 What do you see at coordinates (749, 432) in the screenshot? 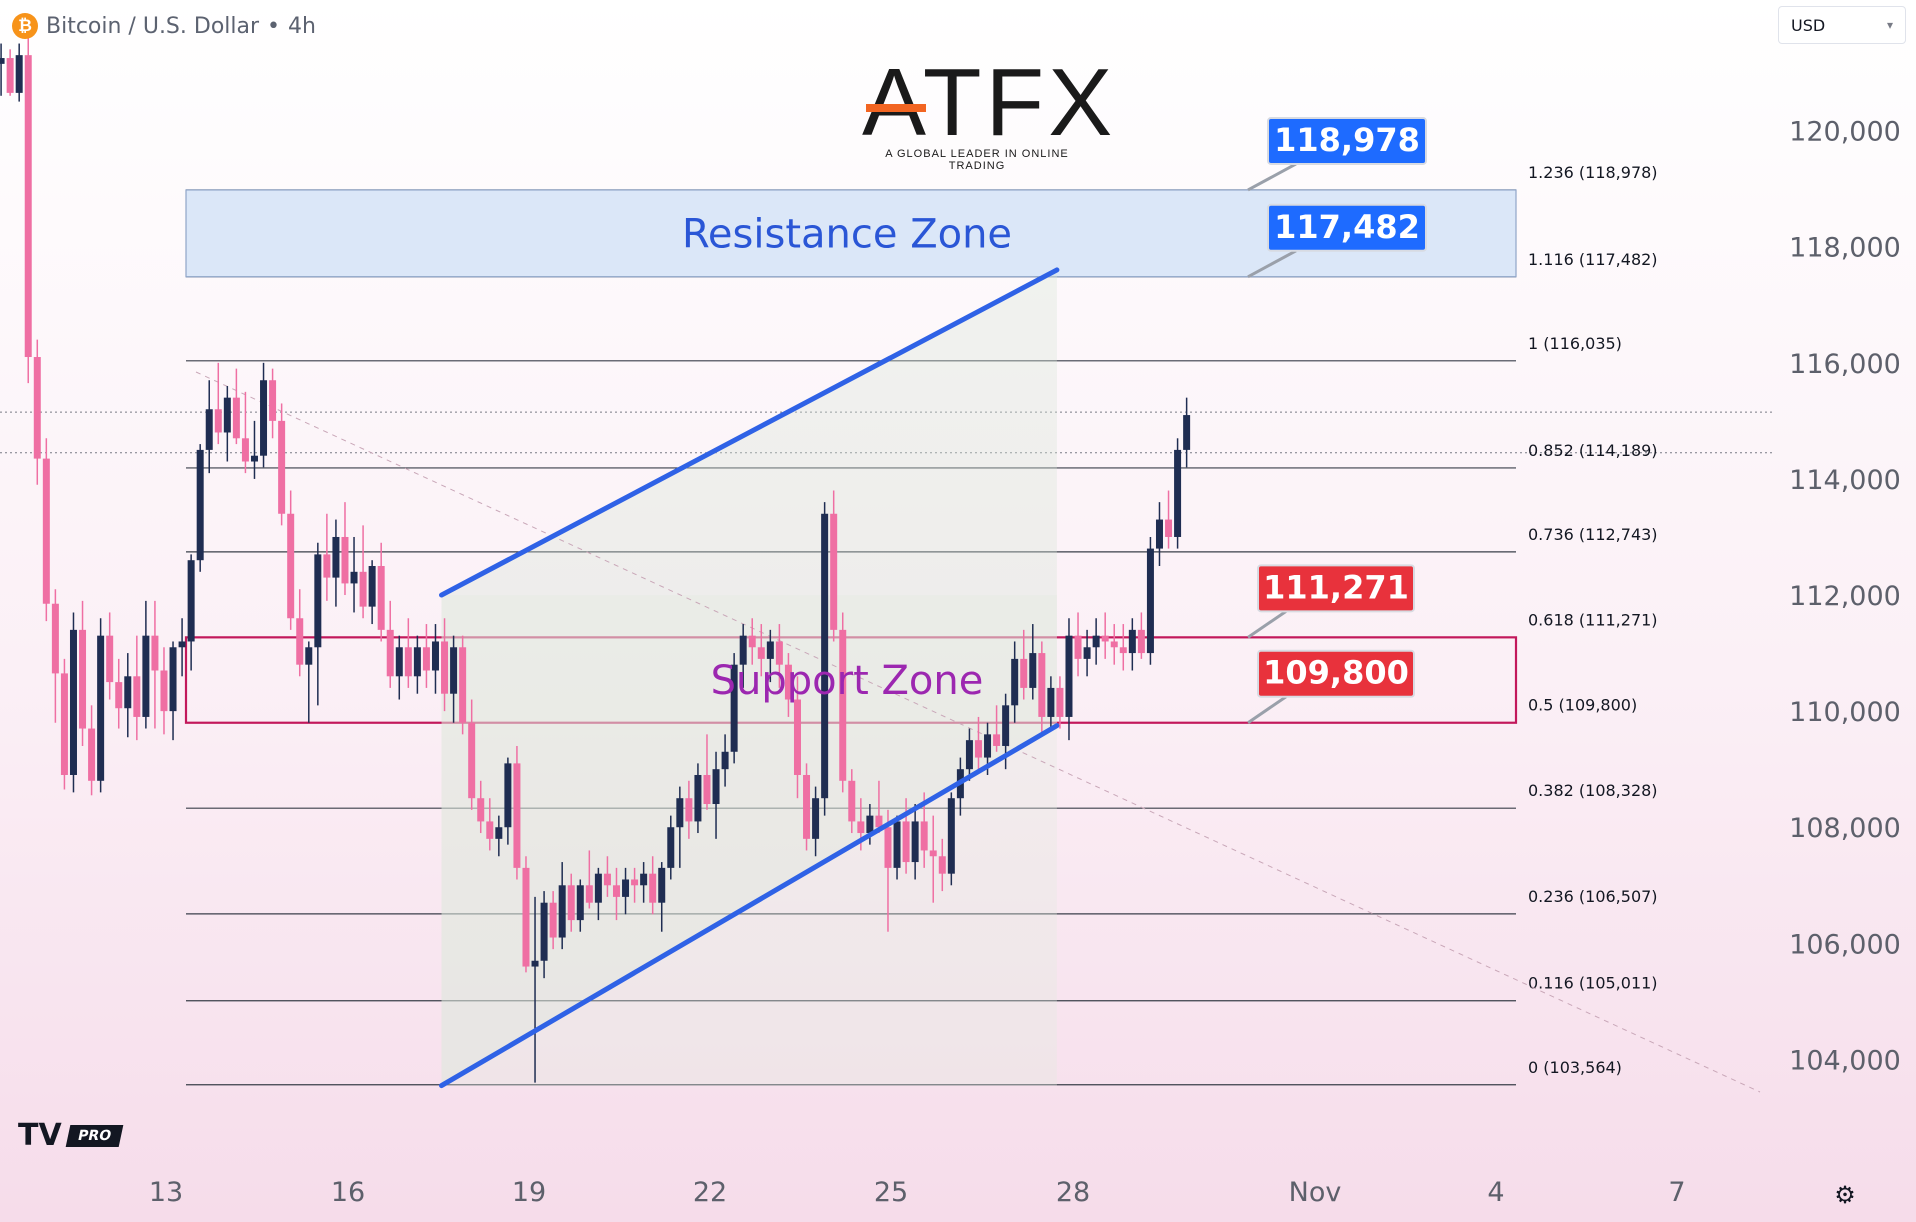
I see `channel-upper-line` at bounding box center [749, 432].